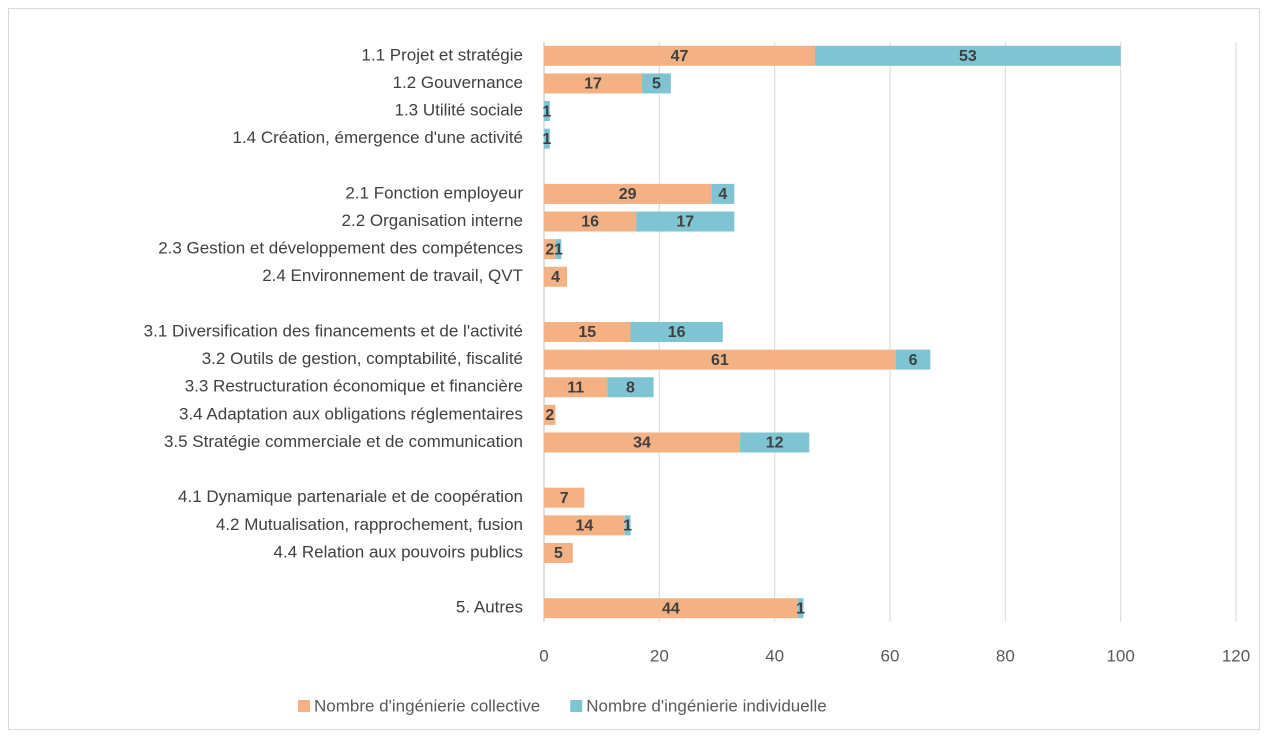 This screenshot has width=1269, height=742. I want to click on data-label: 47, so click(680, 56).